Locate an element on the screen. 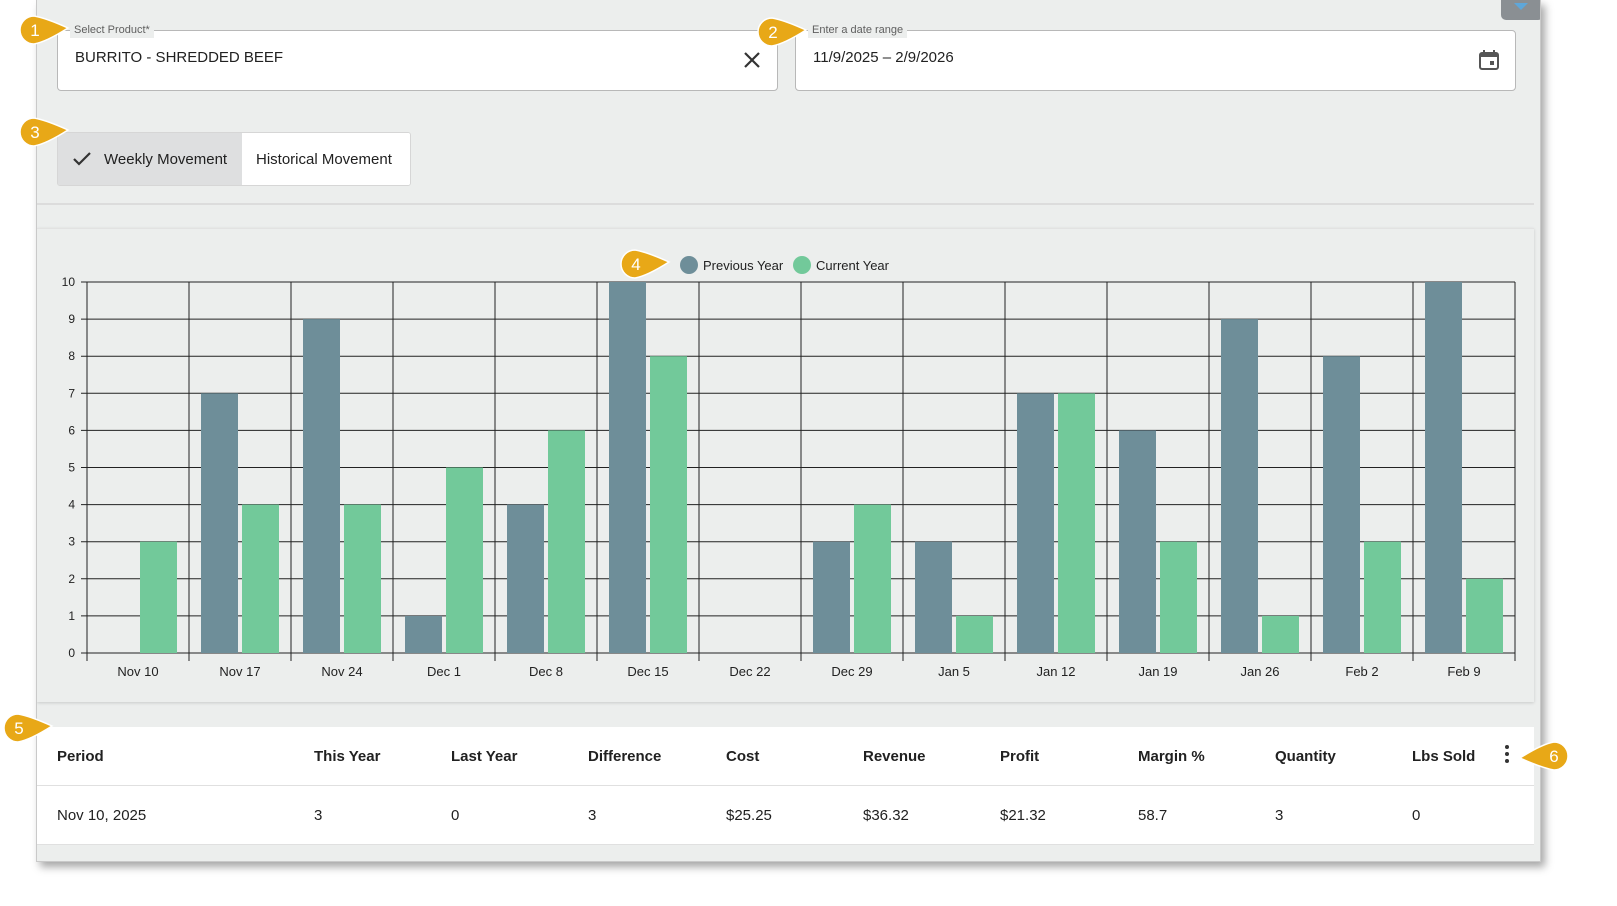  legend-swatch-previous-year is located at coordinates (689, 265).